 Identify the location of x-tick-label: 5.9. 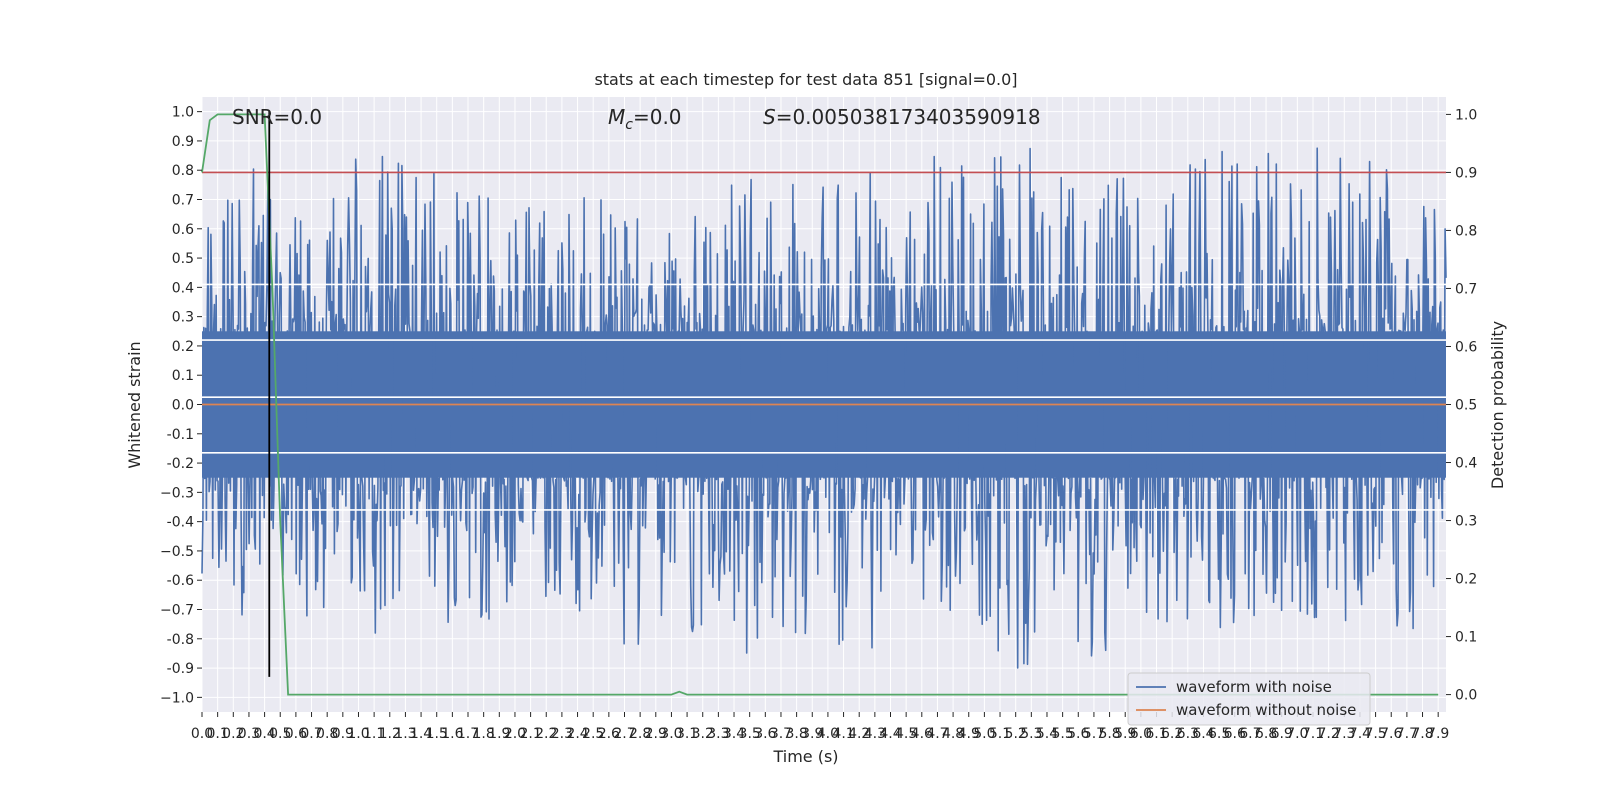
(1125, 734).